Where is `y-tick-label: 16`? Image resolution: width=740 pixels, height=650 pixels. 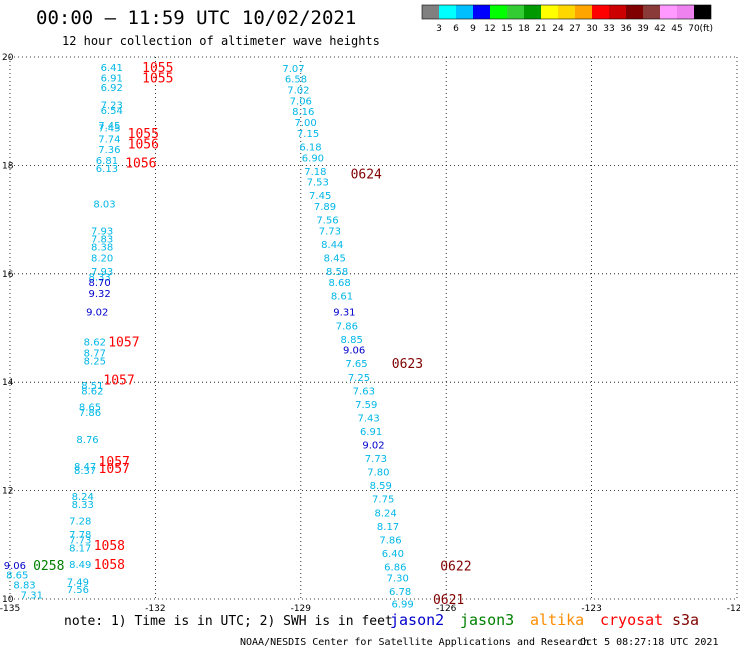 y-tick-label: 16 is located at coordinates (8, 275).